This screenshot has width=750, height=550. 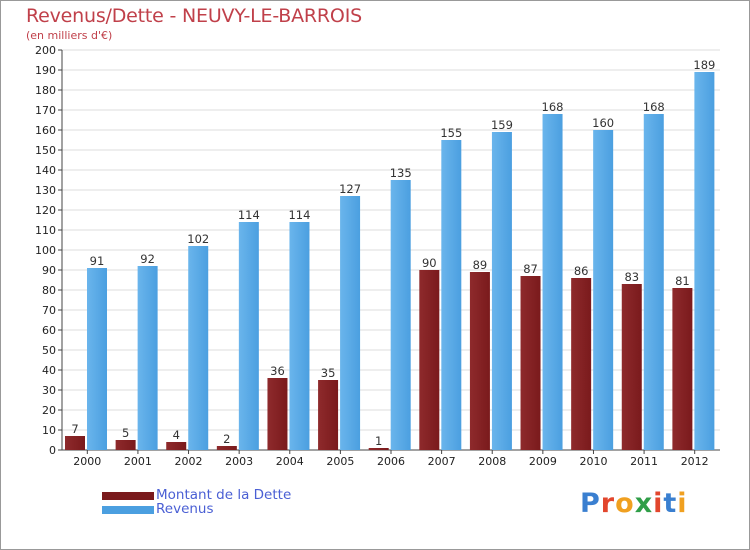 What do you see at coordinates (45, 230) in the screenshot?
I see `y-tick-label: 110` at bounding box center [45, 230].